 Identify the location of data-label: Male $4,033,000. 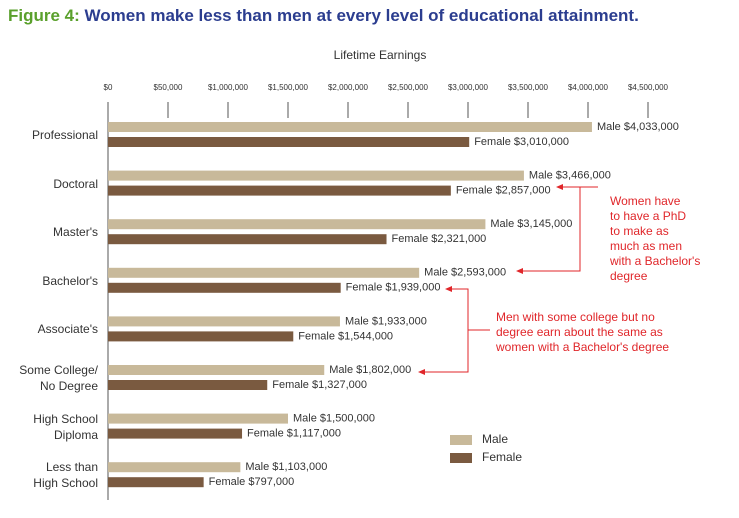
(638, 127).